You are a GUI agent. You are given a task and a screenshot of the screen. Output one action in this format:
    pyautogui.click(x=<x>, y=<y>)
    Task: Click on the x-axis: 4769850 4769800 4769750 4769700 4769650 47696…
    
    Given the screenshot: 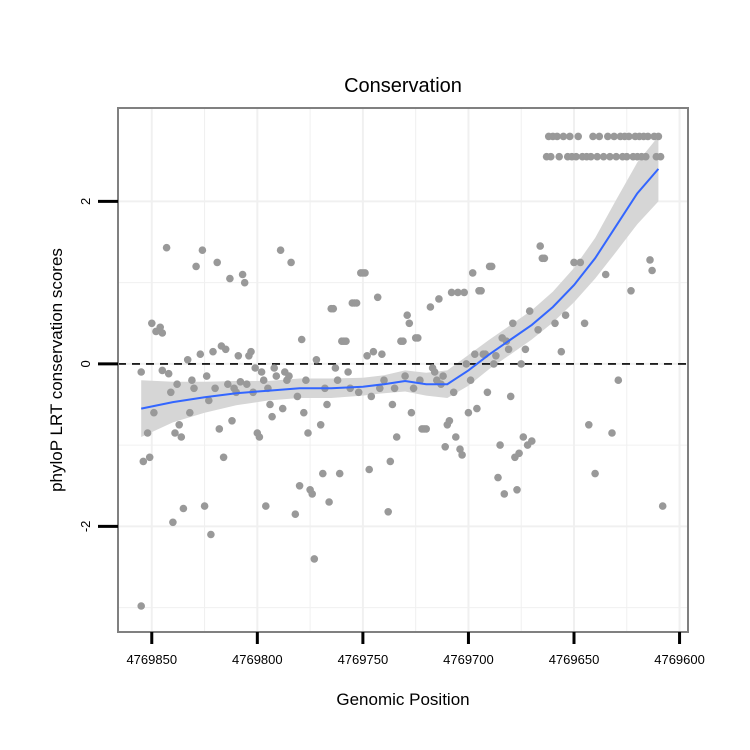 What is the action you would take?
    pyautogui.click(x=415, y=649)
    